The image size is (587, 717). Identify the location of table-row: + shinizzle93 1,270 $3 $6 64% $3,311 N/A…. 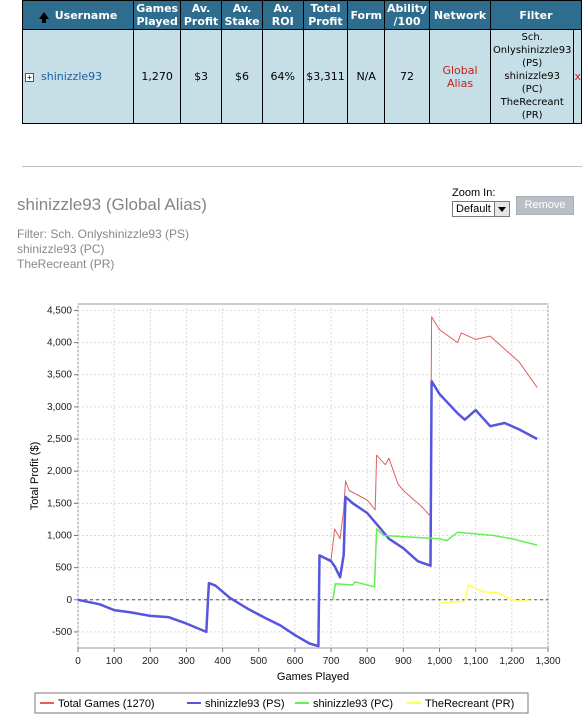
(301, 76).